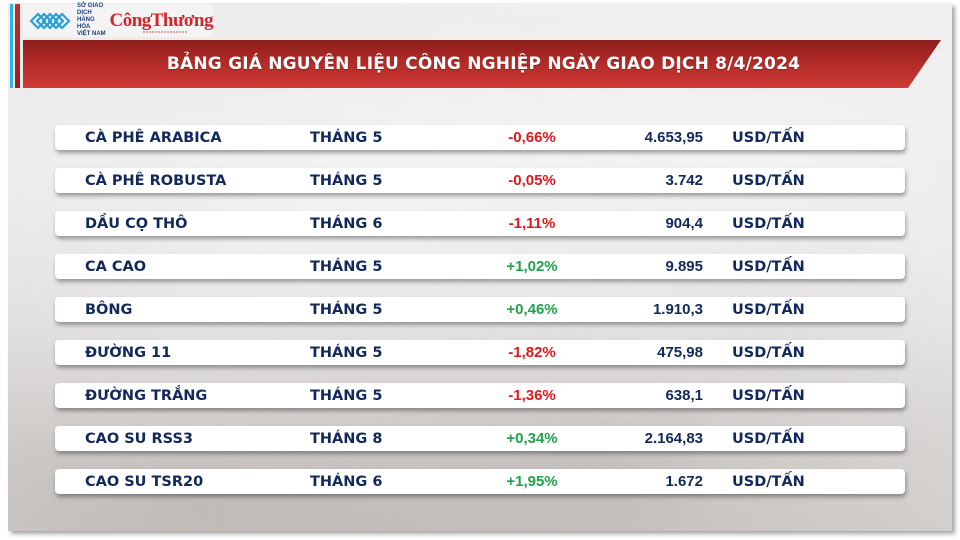 This screenshot has height=540, width=960. What do you see at coordinates (532, 438) in the screenshot?
I see `price-change: +0,34%` at bounding box center [532, 438].